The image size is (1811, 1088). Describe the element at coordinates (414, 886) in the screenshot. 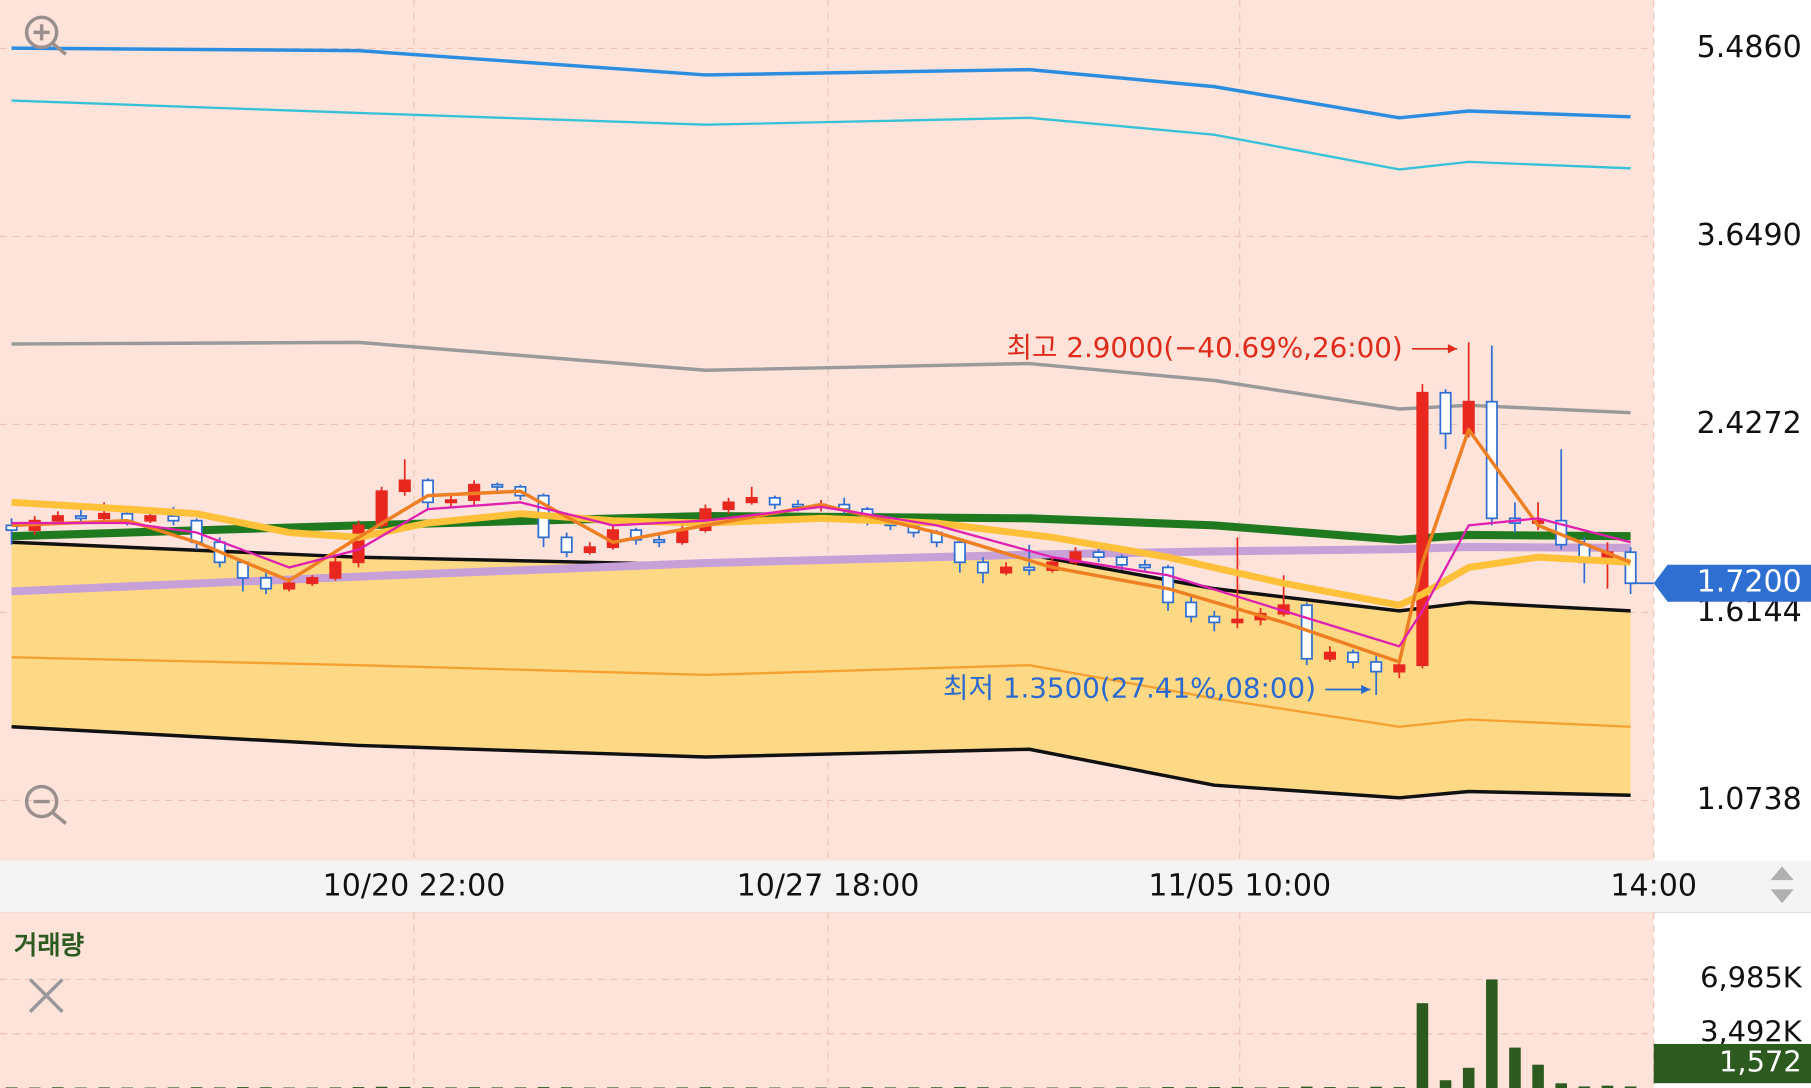

I see `x-tick-label: 10/20 22:00` at that location.